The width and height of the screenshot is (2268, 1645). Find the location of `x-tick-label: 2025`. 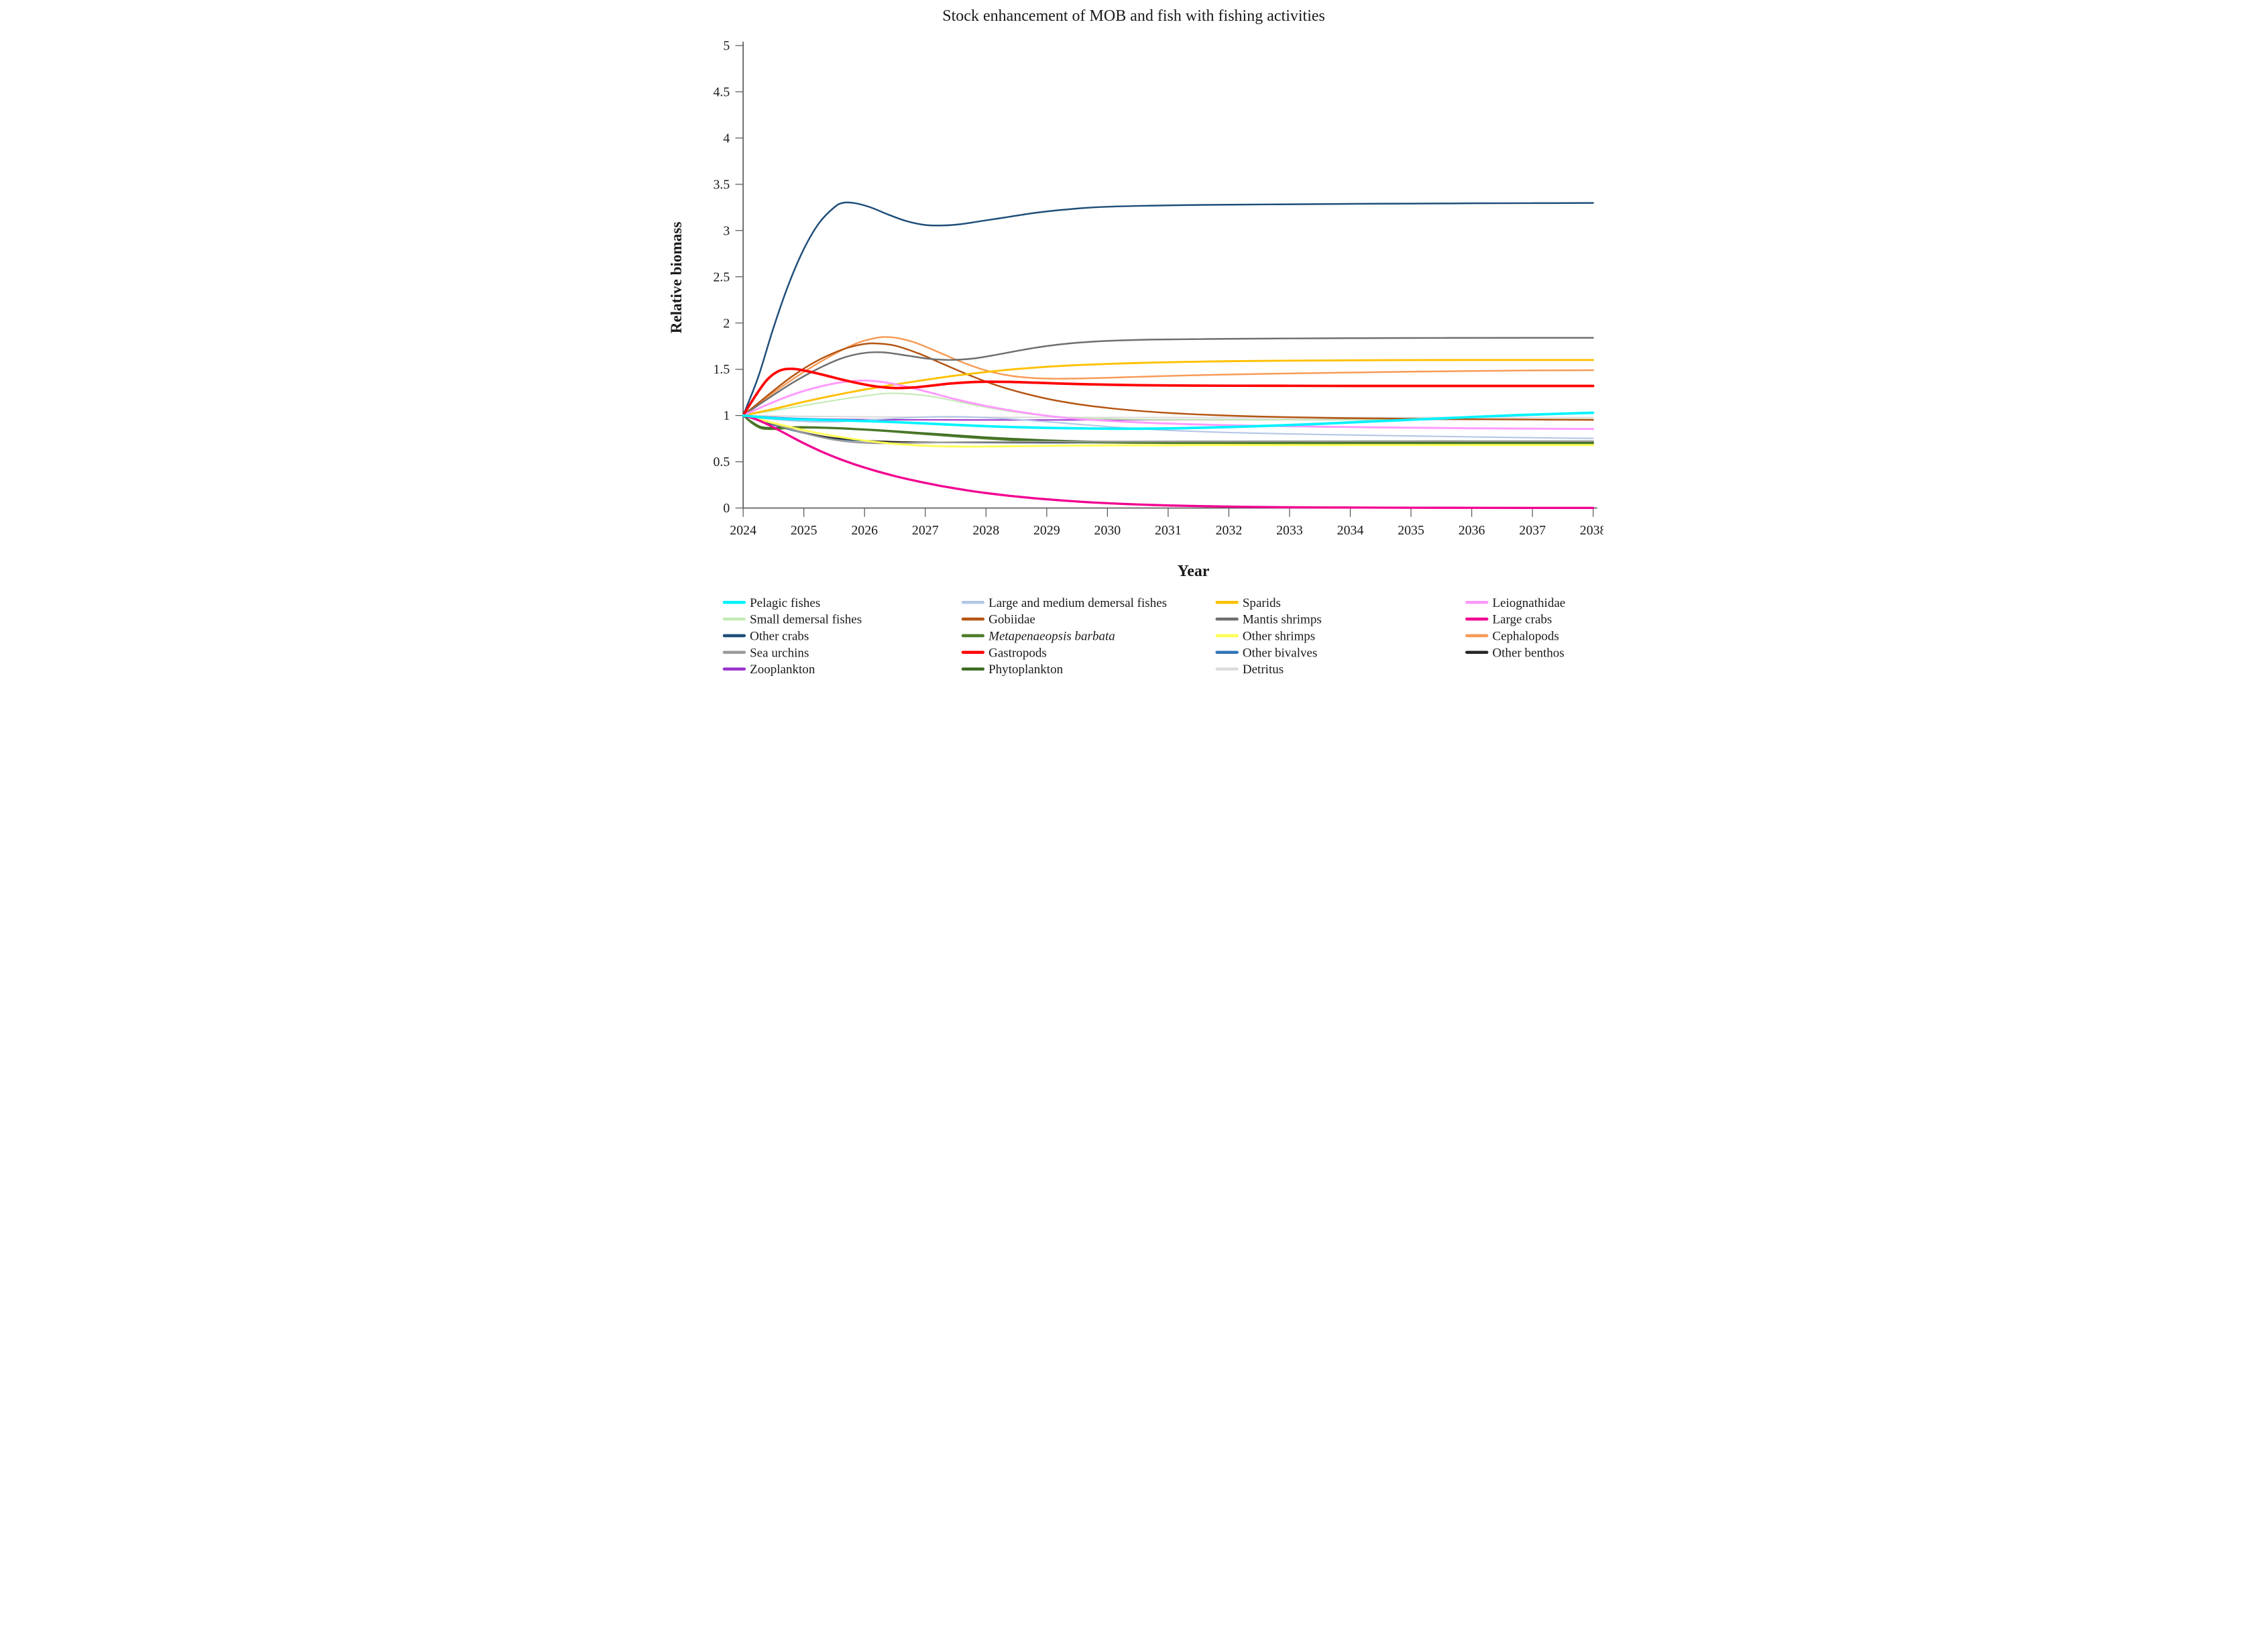

x-tick-label: 2025 is located at coordinates (804, 530).